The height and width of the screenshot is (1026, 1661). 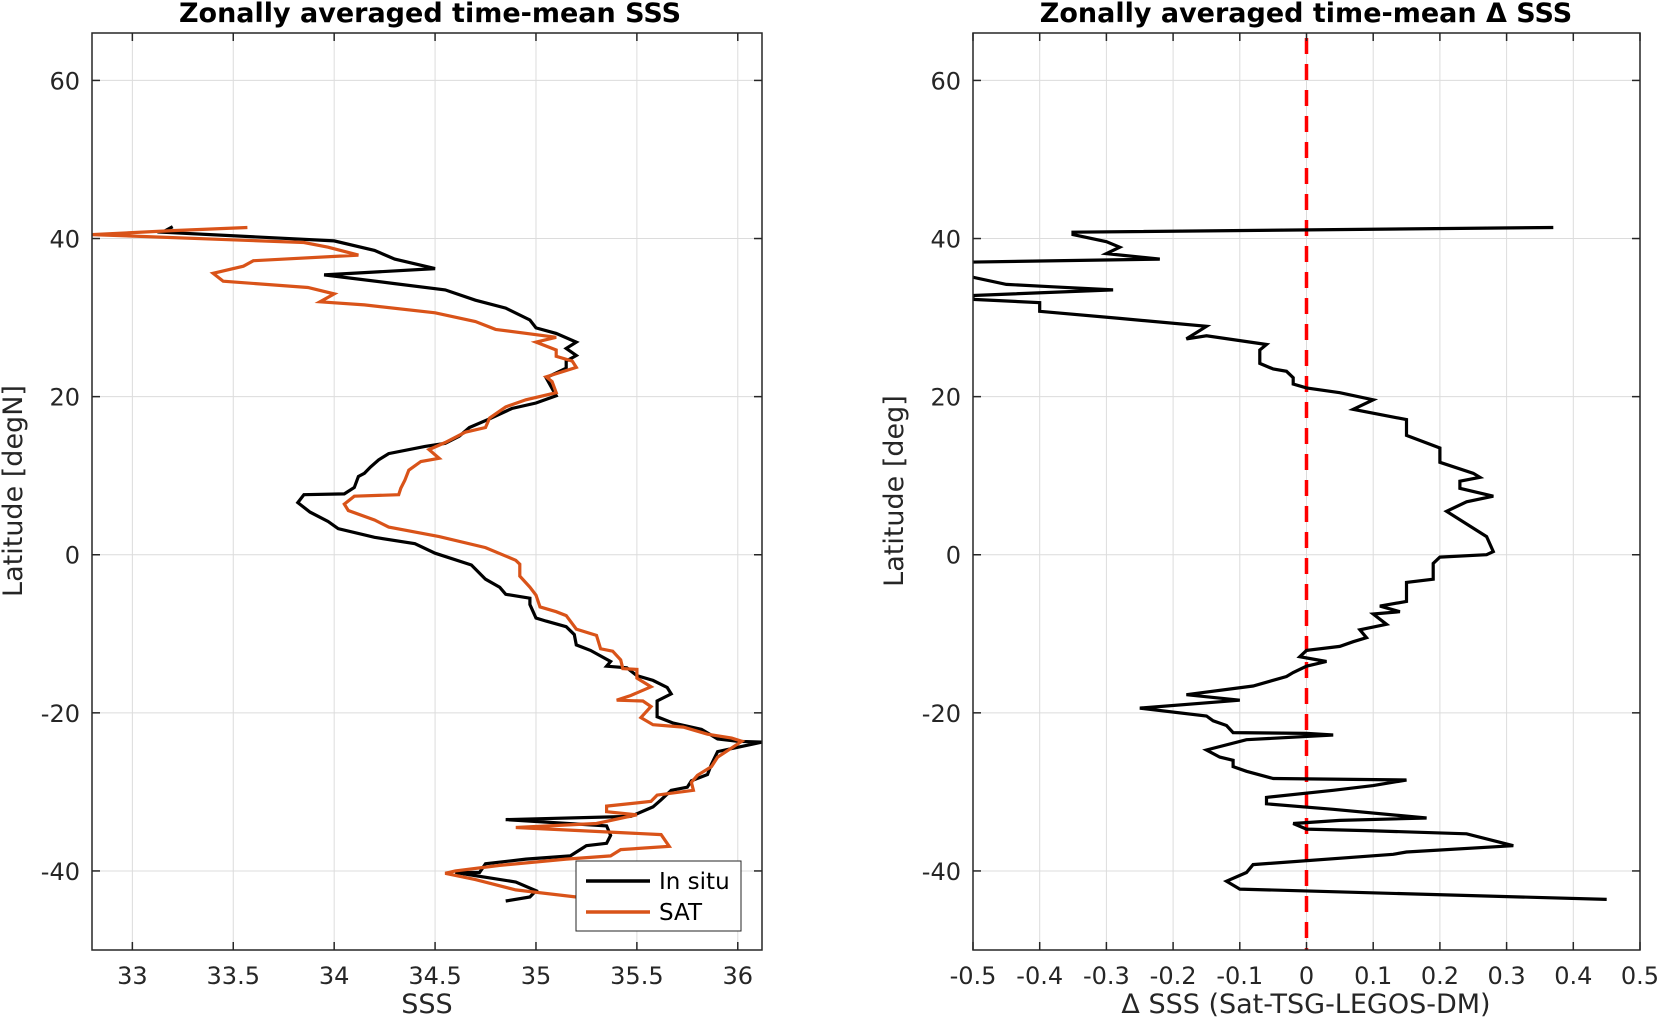 I want to click on delta-sss-x-tick-label: 0.4, so click(x=1573, y=976).